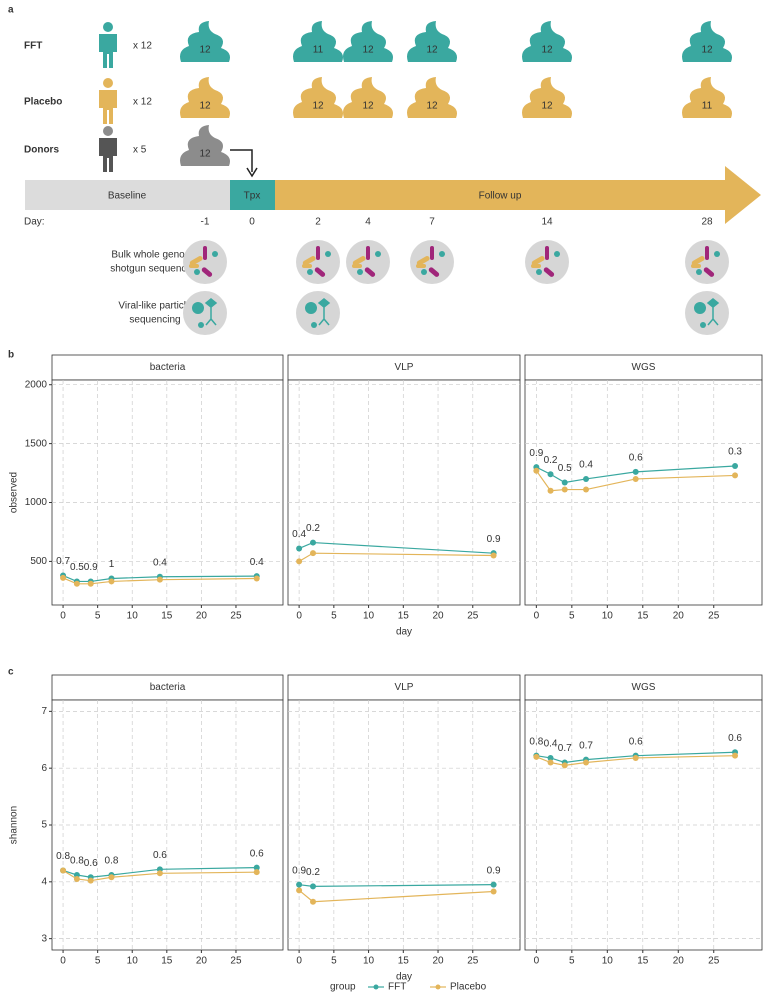  What do you see at coordinates (547, 222) in the screenshot?
I see `day-tick: 14` at bounding box center [547, 222].